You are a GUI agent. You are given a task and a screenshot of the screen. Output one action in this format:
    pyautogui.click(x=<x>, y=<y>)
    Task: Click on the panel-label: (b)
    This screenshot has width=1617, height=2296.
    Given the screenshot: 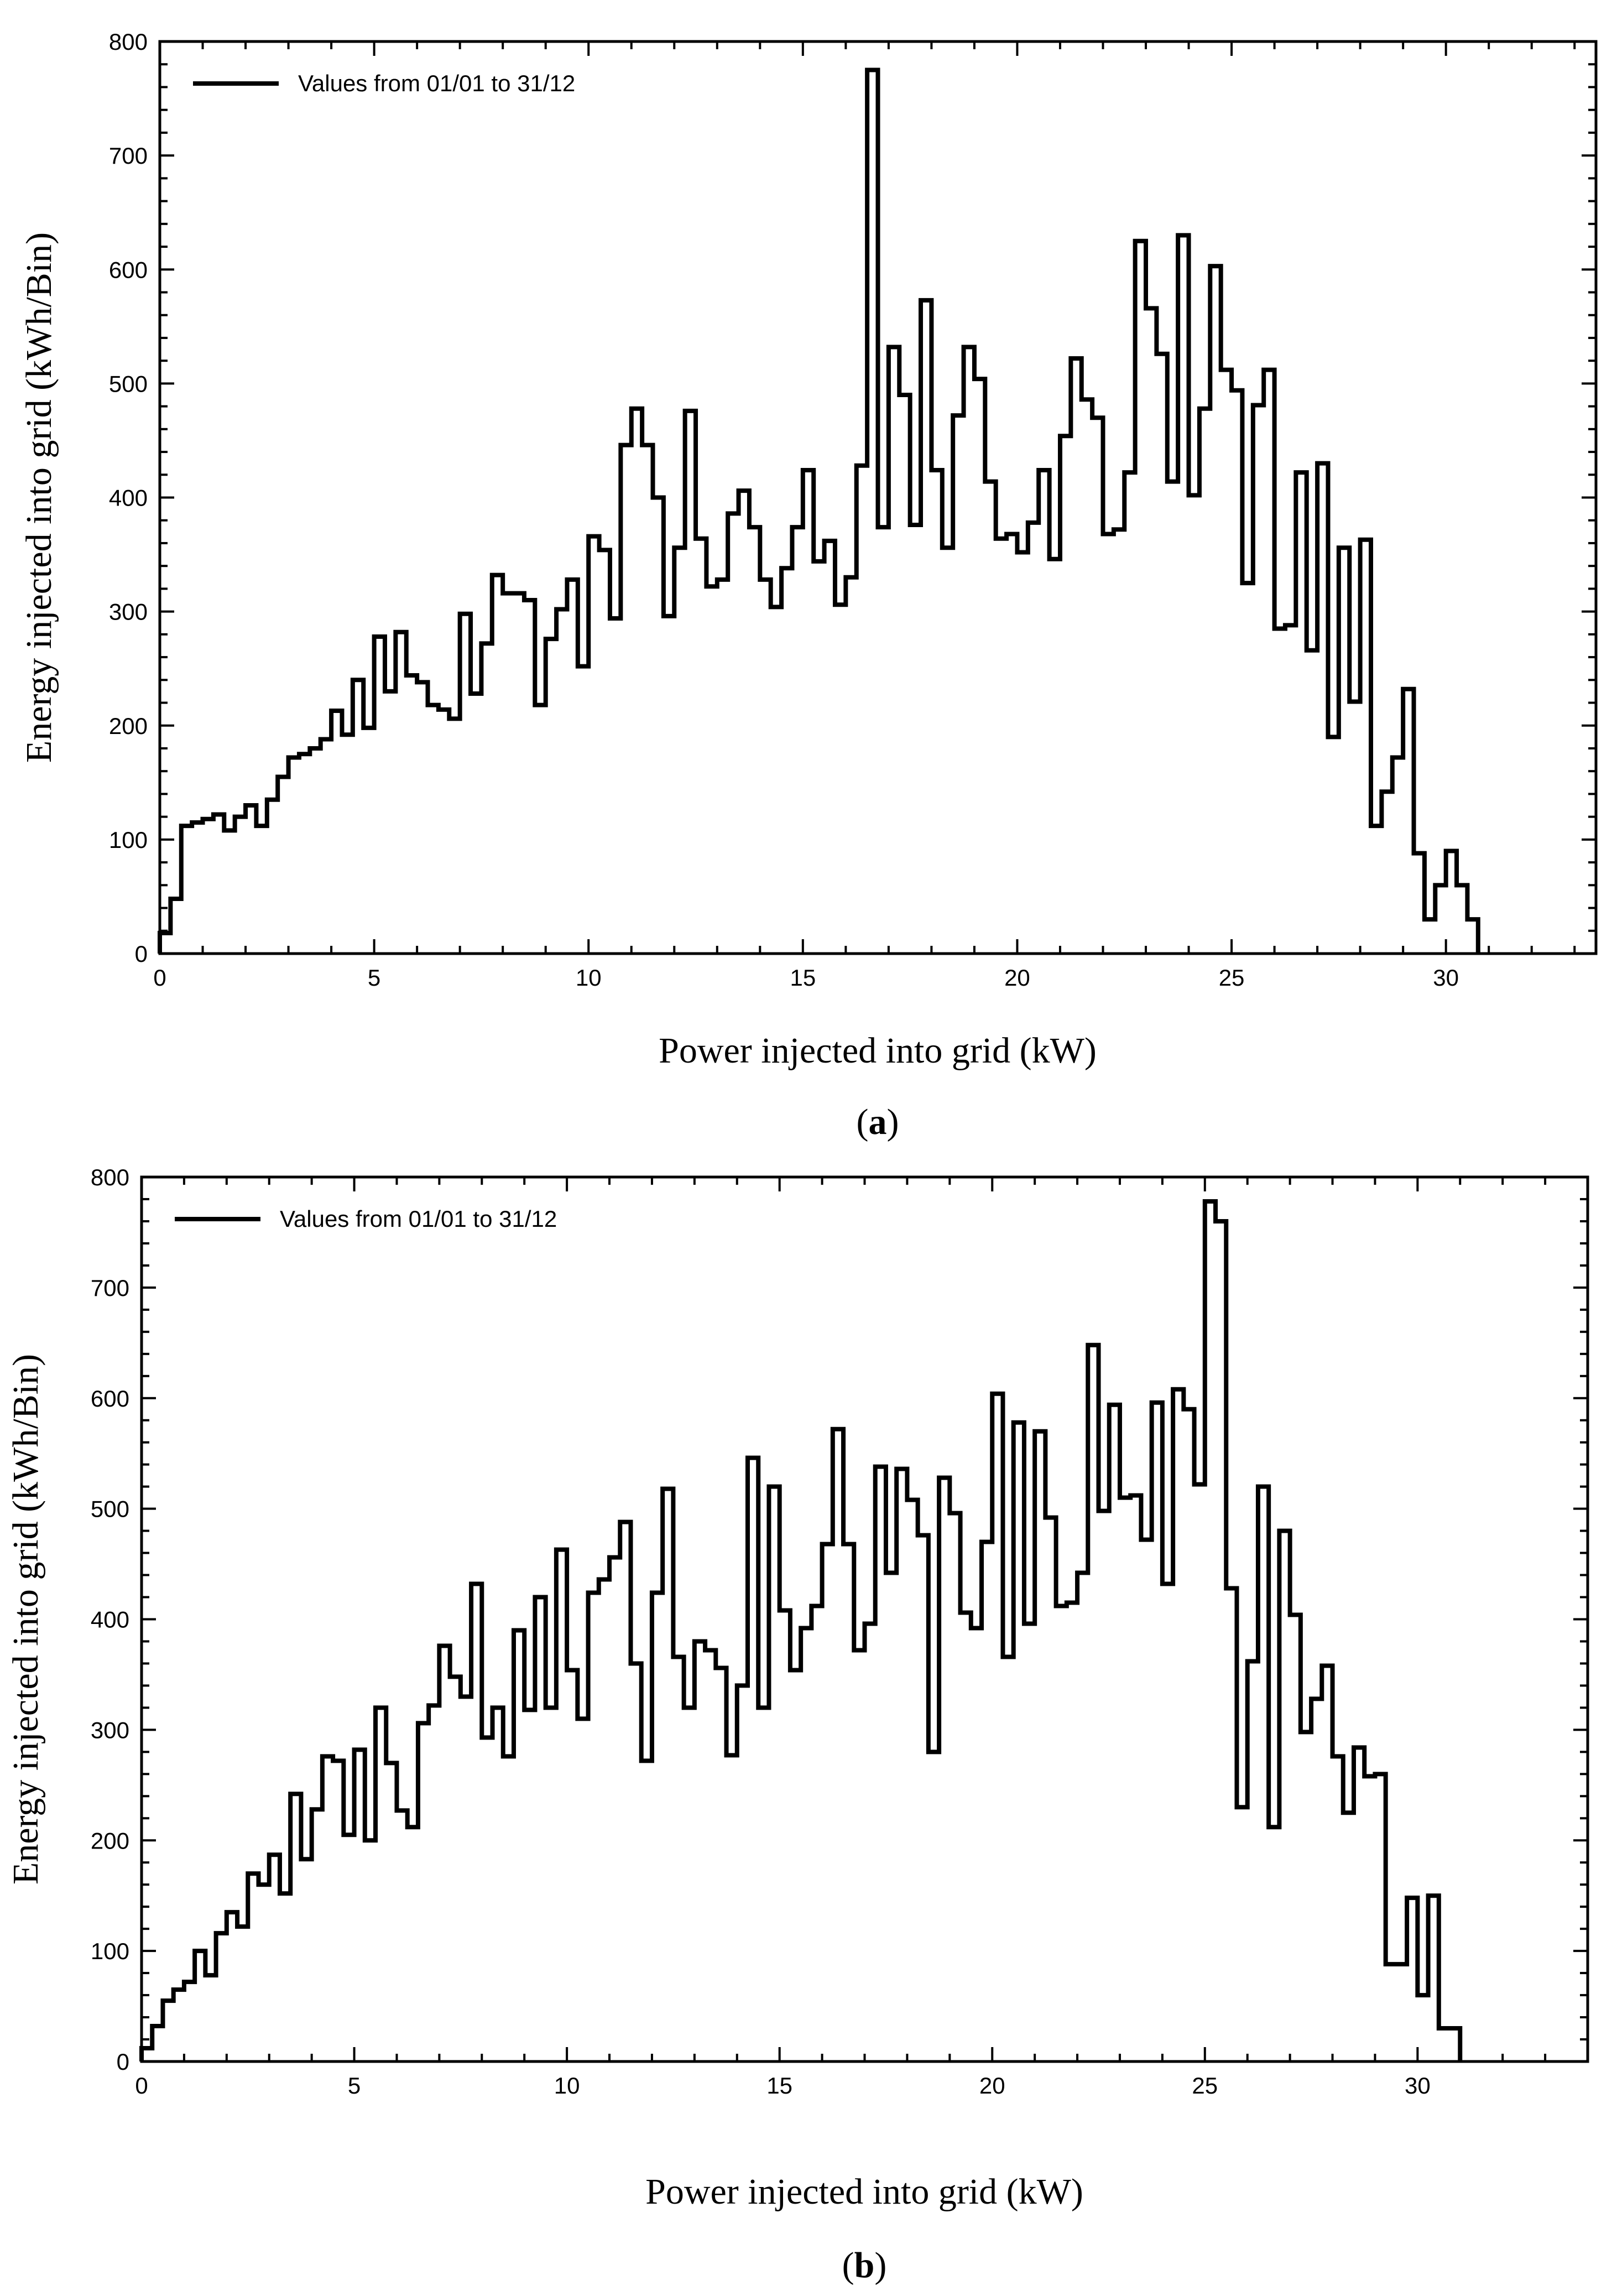 What is the action you would take?
    pyautogui.click(x=864, y=2265)
    